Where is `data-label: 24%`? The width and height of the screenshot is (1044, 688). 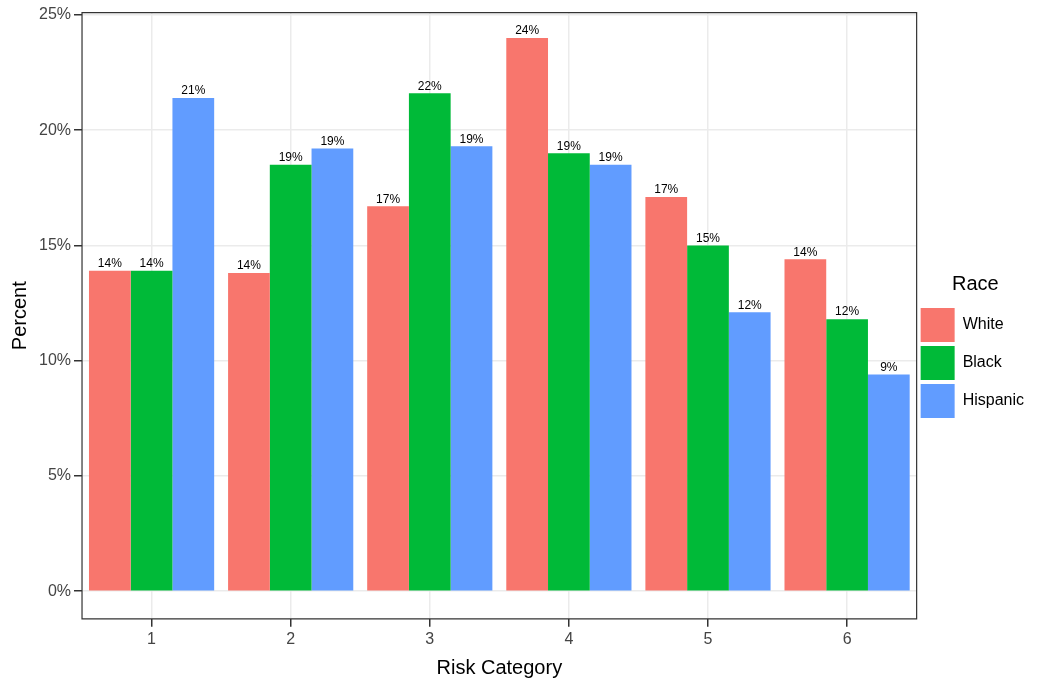 data-label: 24% is located at coordinates (527, 30).